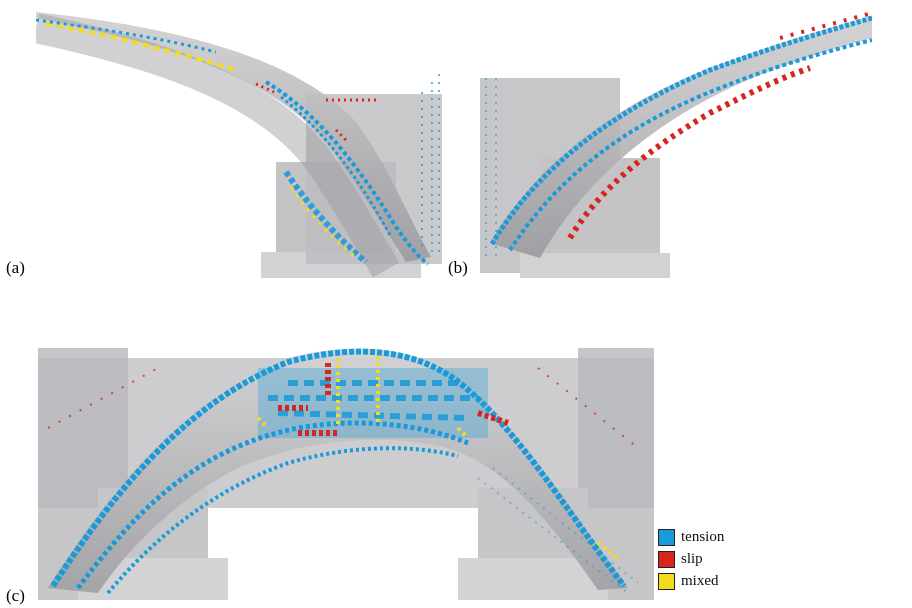 The image size is (912, 608). Describe the element at coordinates (126, 36) in the screenshot. I see `tension-points` at that location.